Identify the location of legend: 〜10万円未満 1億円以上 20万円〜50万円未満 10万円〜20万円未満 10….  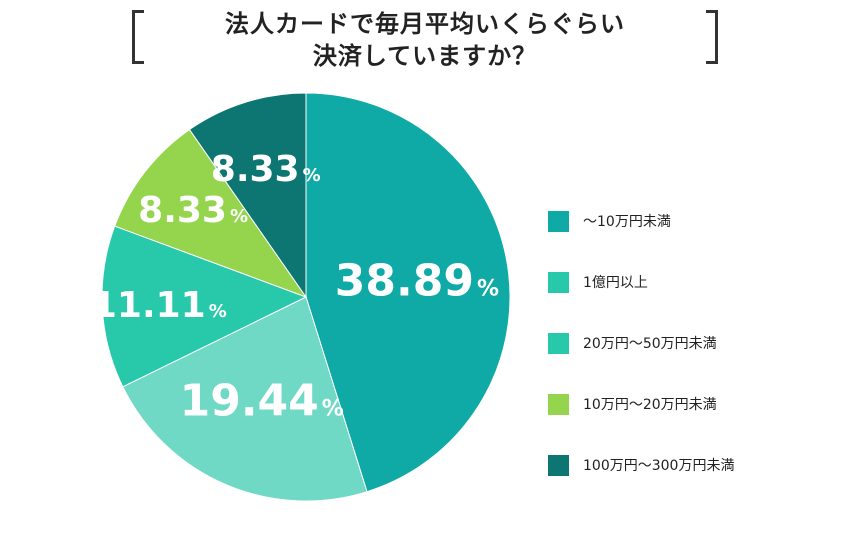
(641, 343).